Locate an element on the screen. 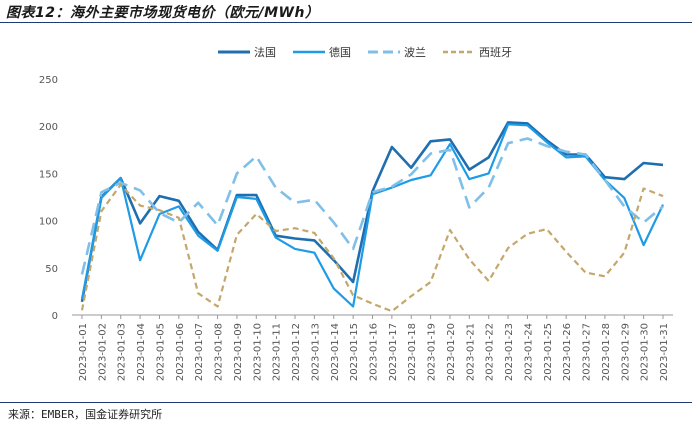  y-tick-label: 200 is located at coordinates (48, 127).